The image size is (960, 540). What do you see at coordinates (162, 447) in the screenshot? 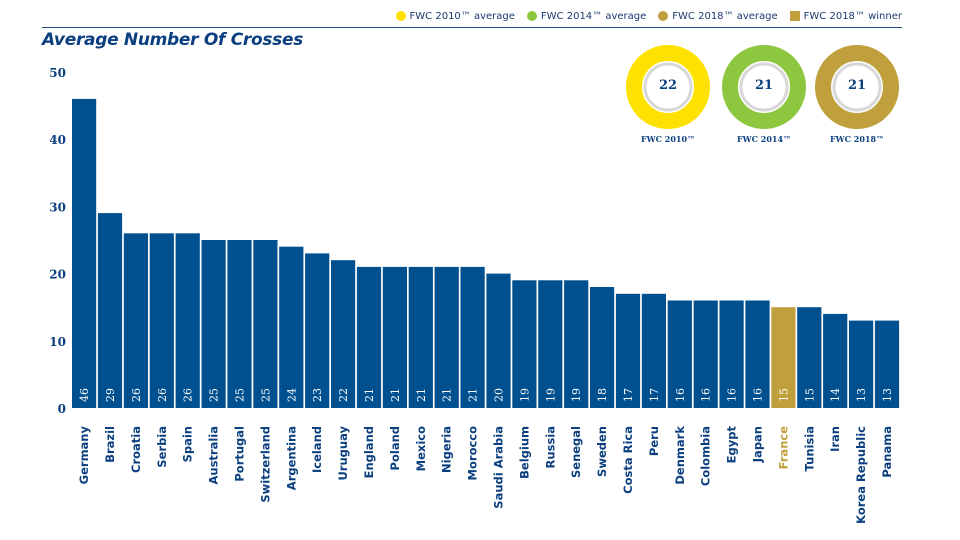
I see `x-category-label: Serbia` at bounding box center [162, 447].